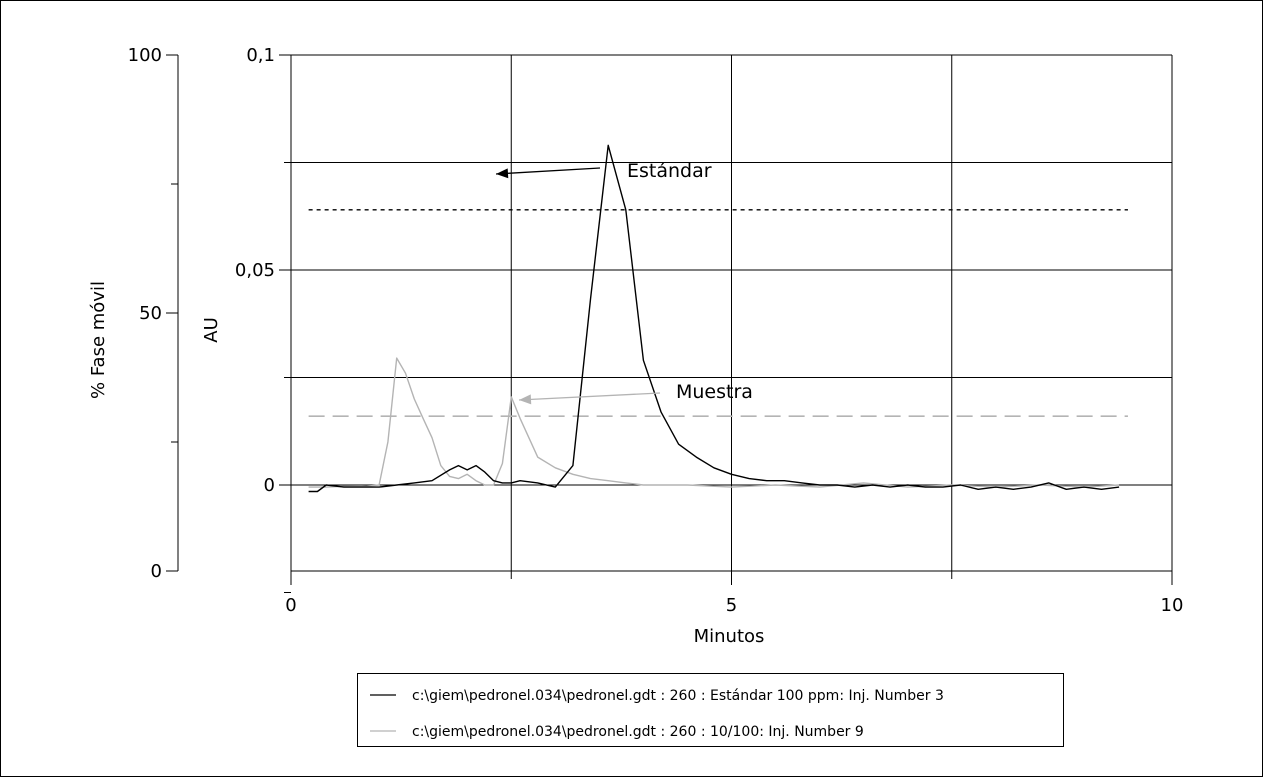 Image resolution: width=1263 pixels, height=777 pixels. I want to click on x-tick-label: 5, so click(731, 605).